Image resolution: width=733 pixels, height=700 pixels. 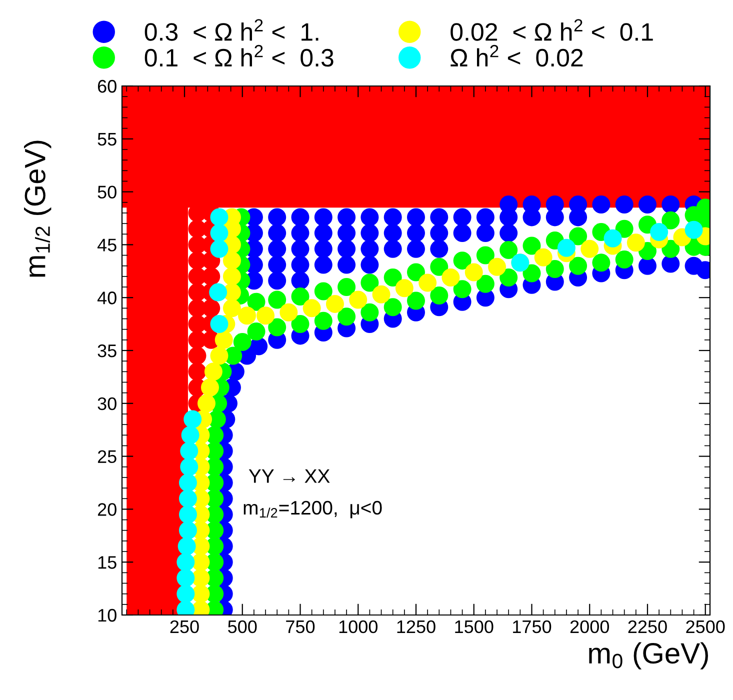 What do you see at coordinates (705, 627) in the screenshot?
I see `x-tick-label: 2500` at bounding box center [705, 627].